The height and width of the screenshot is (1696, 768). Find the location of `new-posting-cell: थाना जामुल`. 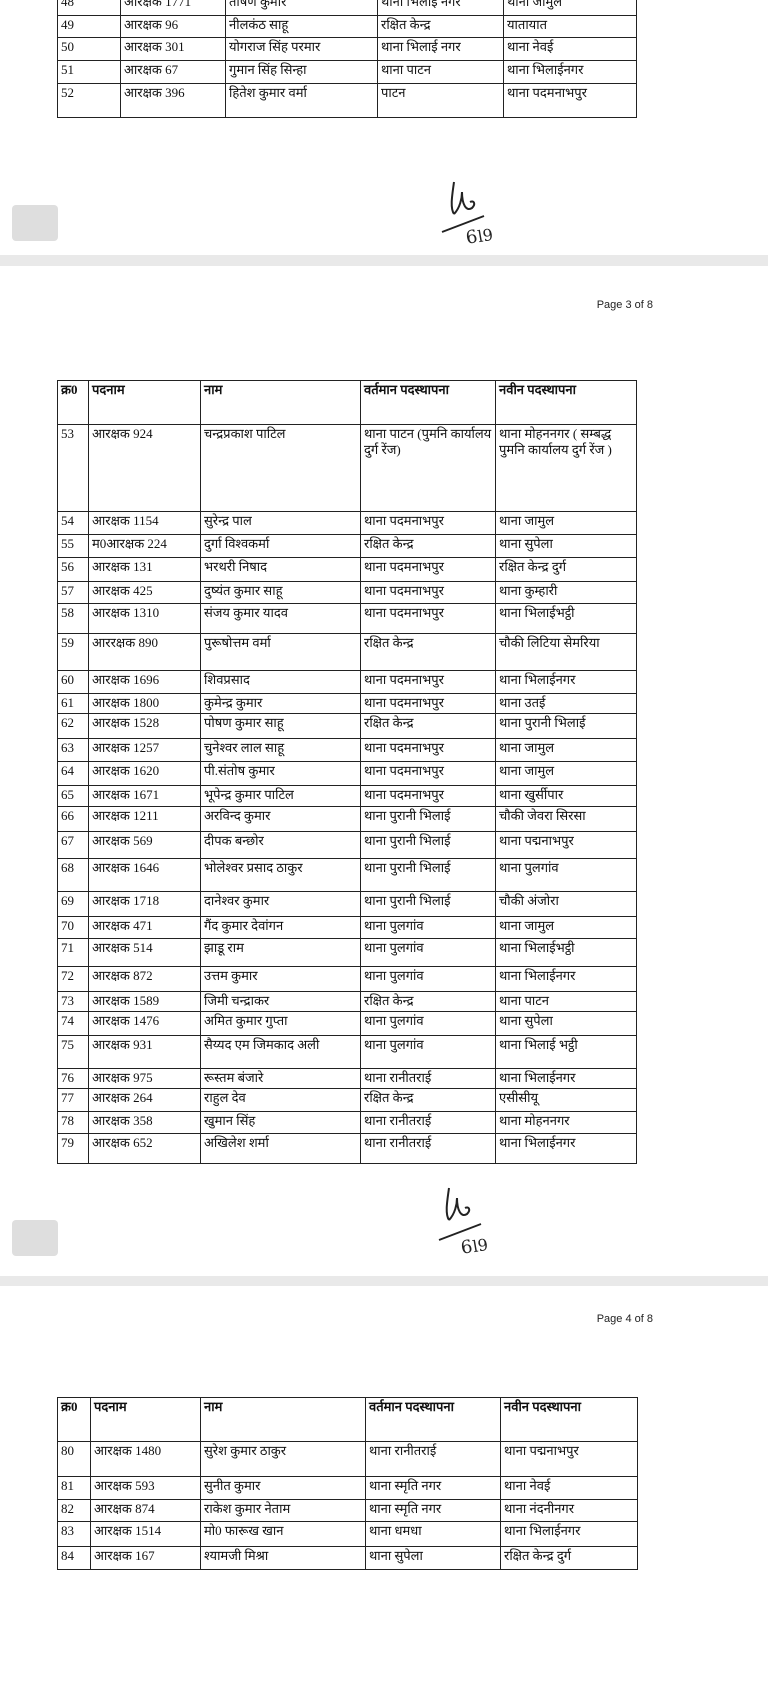

new-posting-cell: थाना जामुल is located at coordinates (566, 750).